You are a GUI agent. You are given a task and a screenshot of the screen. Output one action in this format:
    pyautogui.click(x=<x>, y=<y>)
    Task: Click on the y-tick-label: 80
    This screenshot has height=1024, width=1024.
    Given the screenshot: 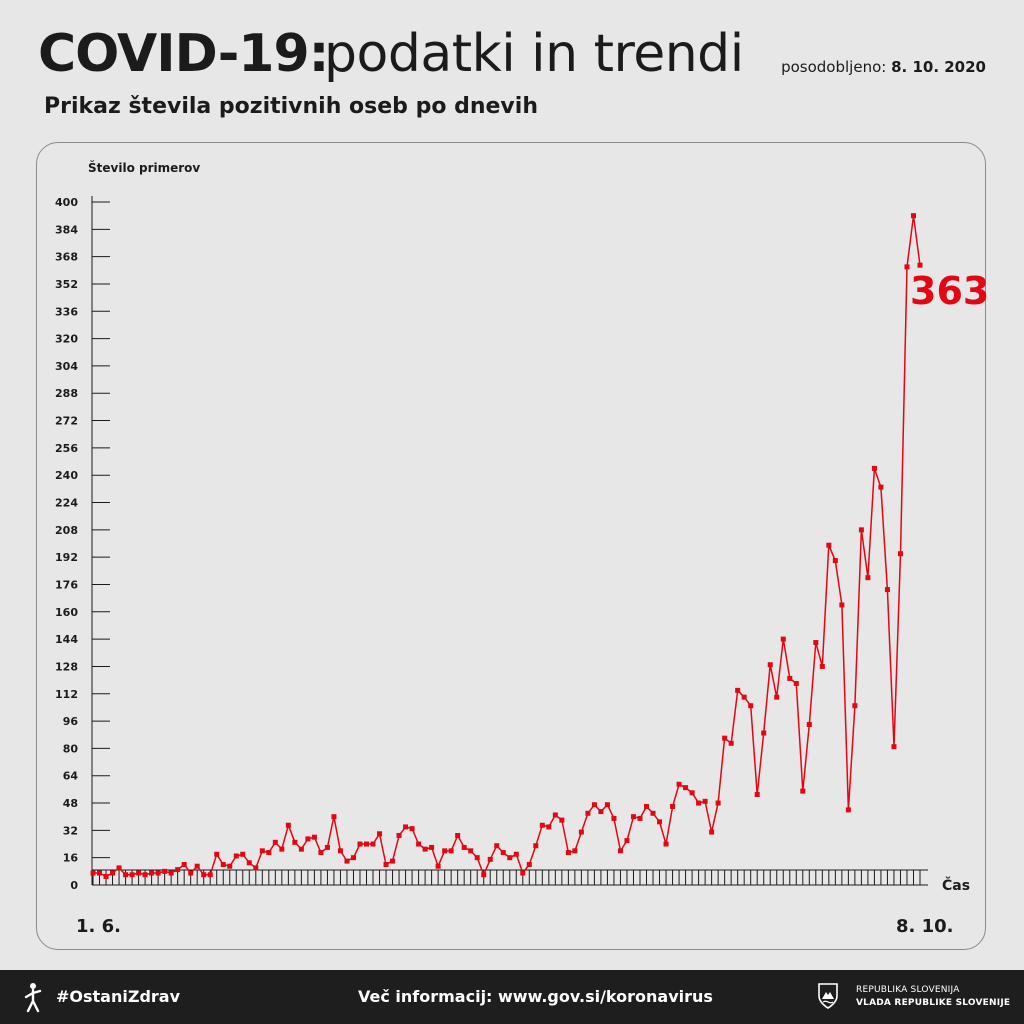 What is the action you would take?
    pyautogui.click(x=71, y=748)
    